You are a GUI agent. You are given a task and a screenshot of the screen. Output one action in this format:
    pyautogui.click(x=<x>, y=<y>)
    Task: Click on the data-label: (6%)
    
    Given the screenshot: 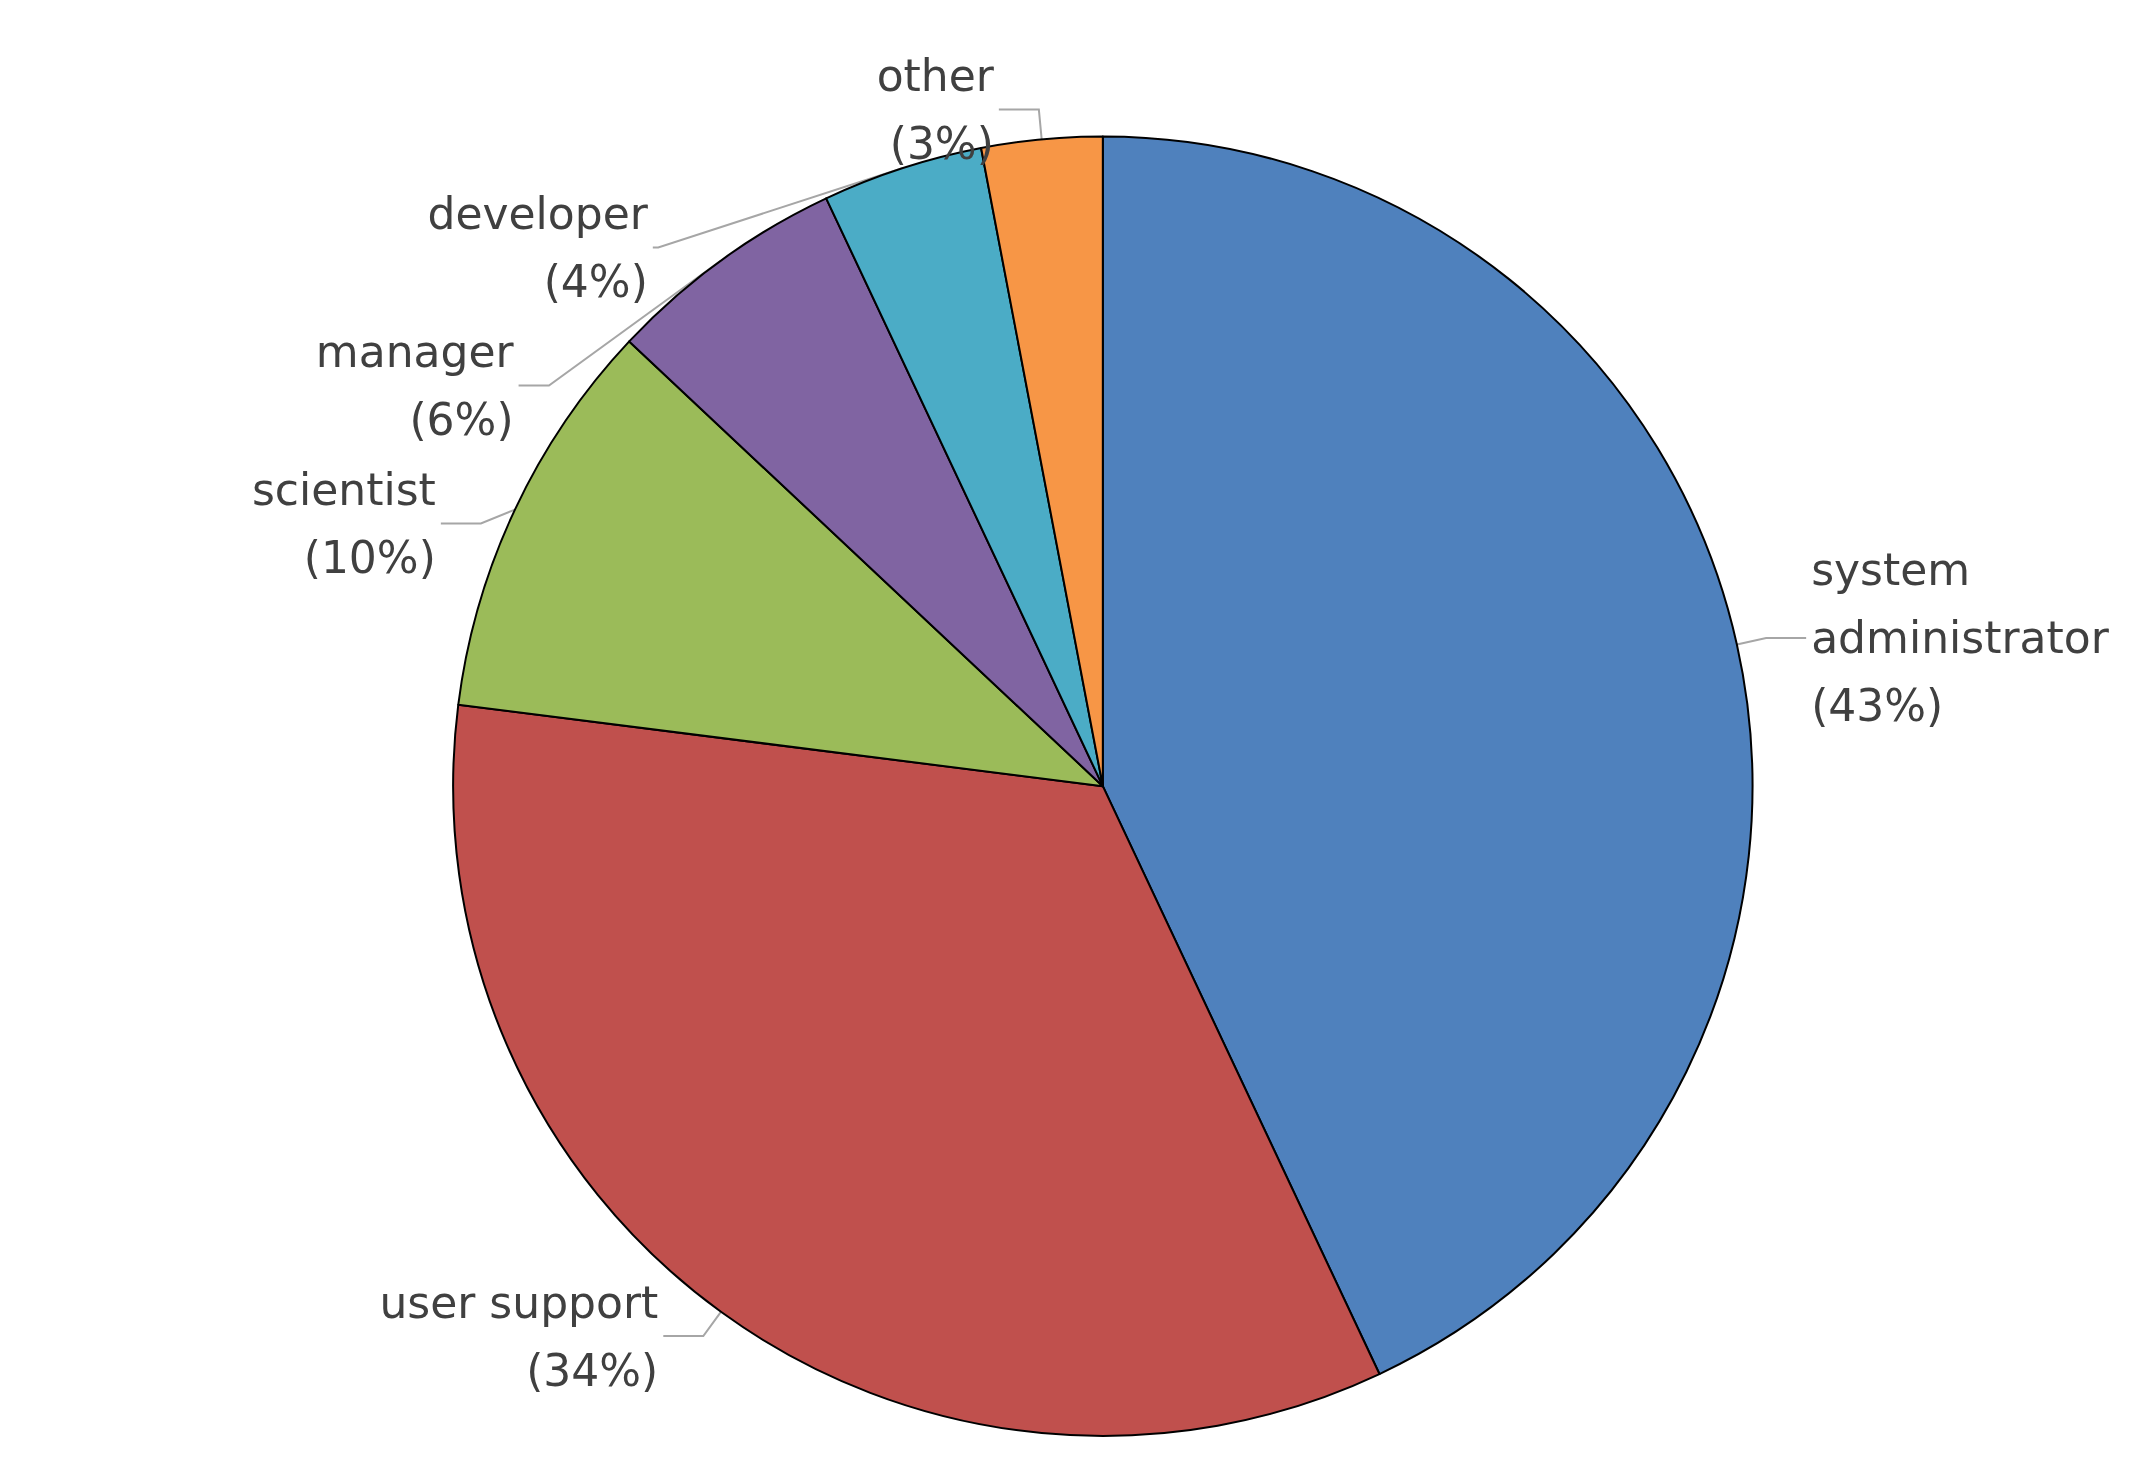 What is the action you would take?
    pyautogui.click(x=461, y=419)
    